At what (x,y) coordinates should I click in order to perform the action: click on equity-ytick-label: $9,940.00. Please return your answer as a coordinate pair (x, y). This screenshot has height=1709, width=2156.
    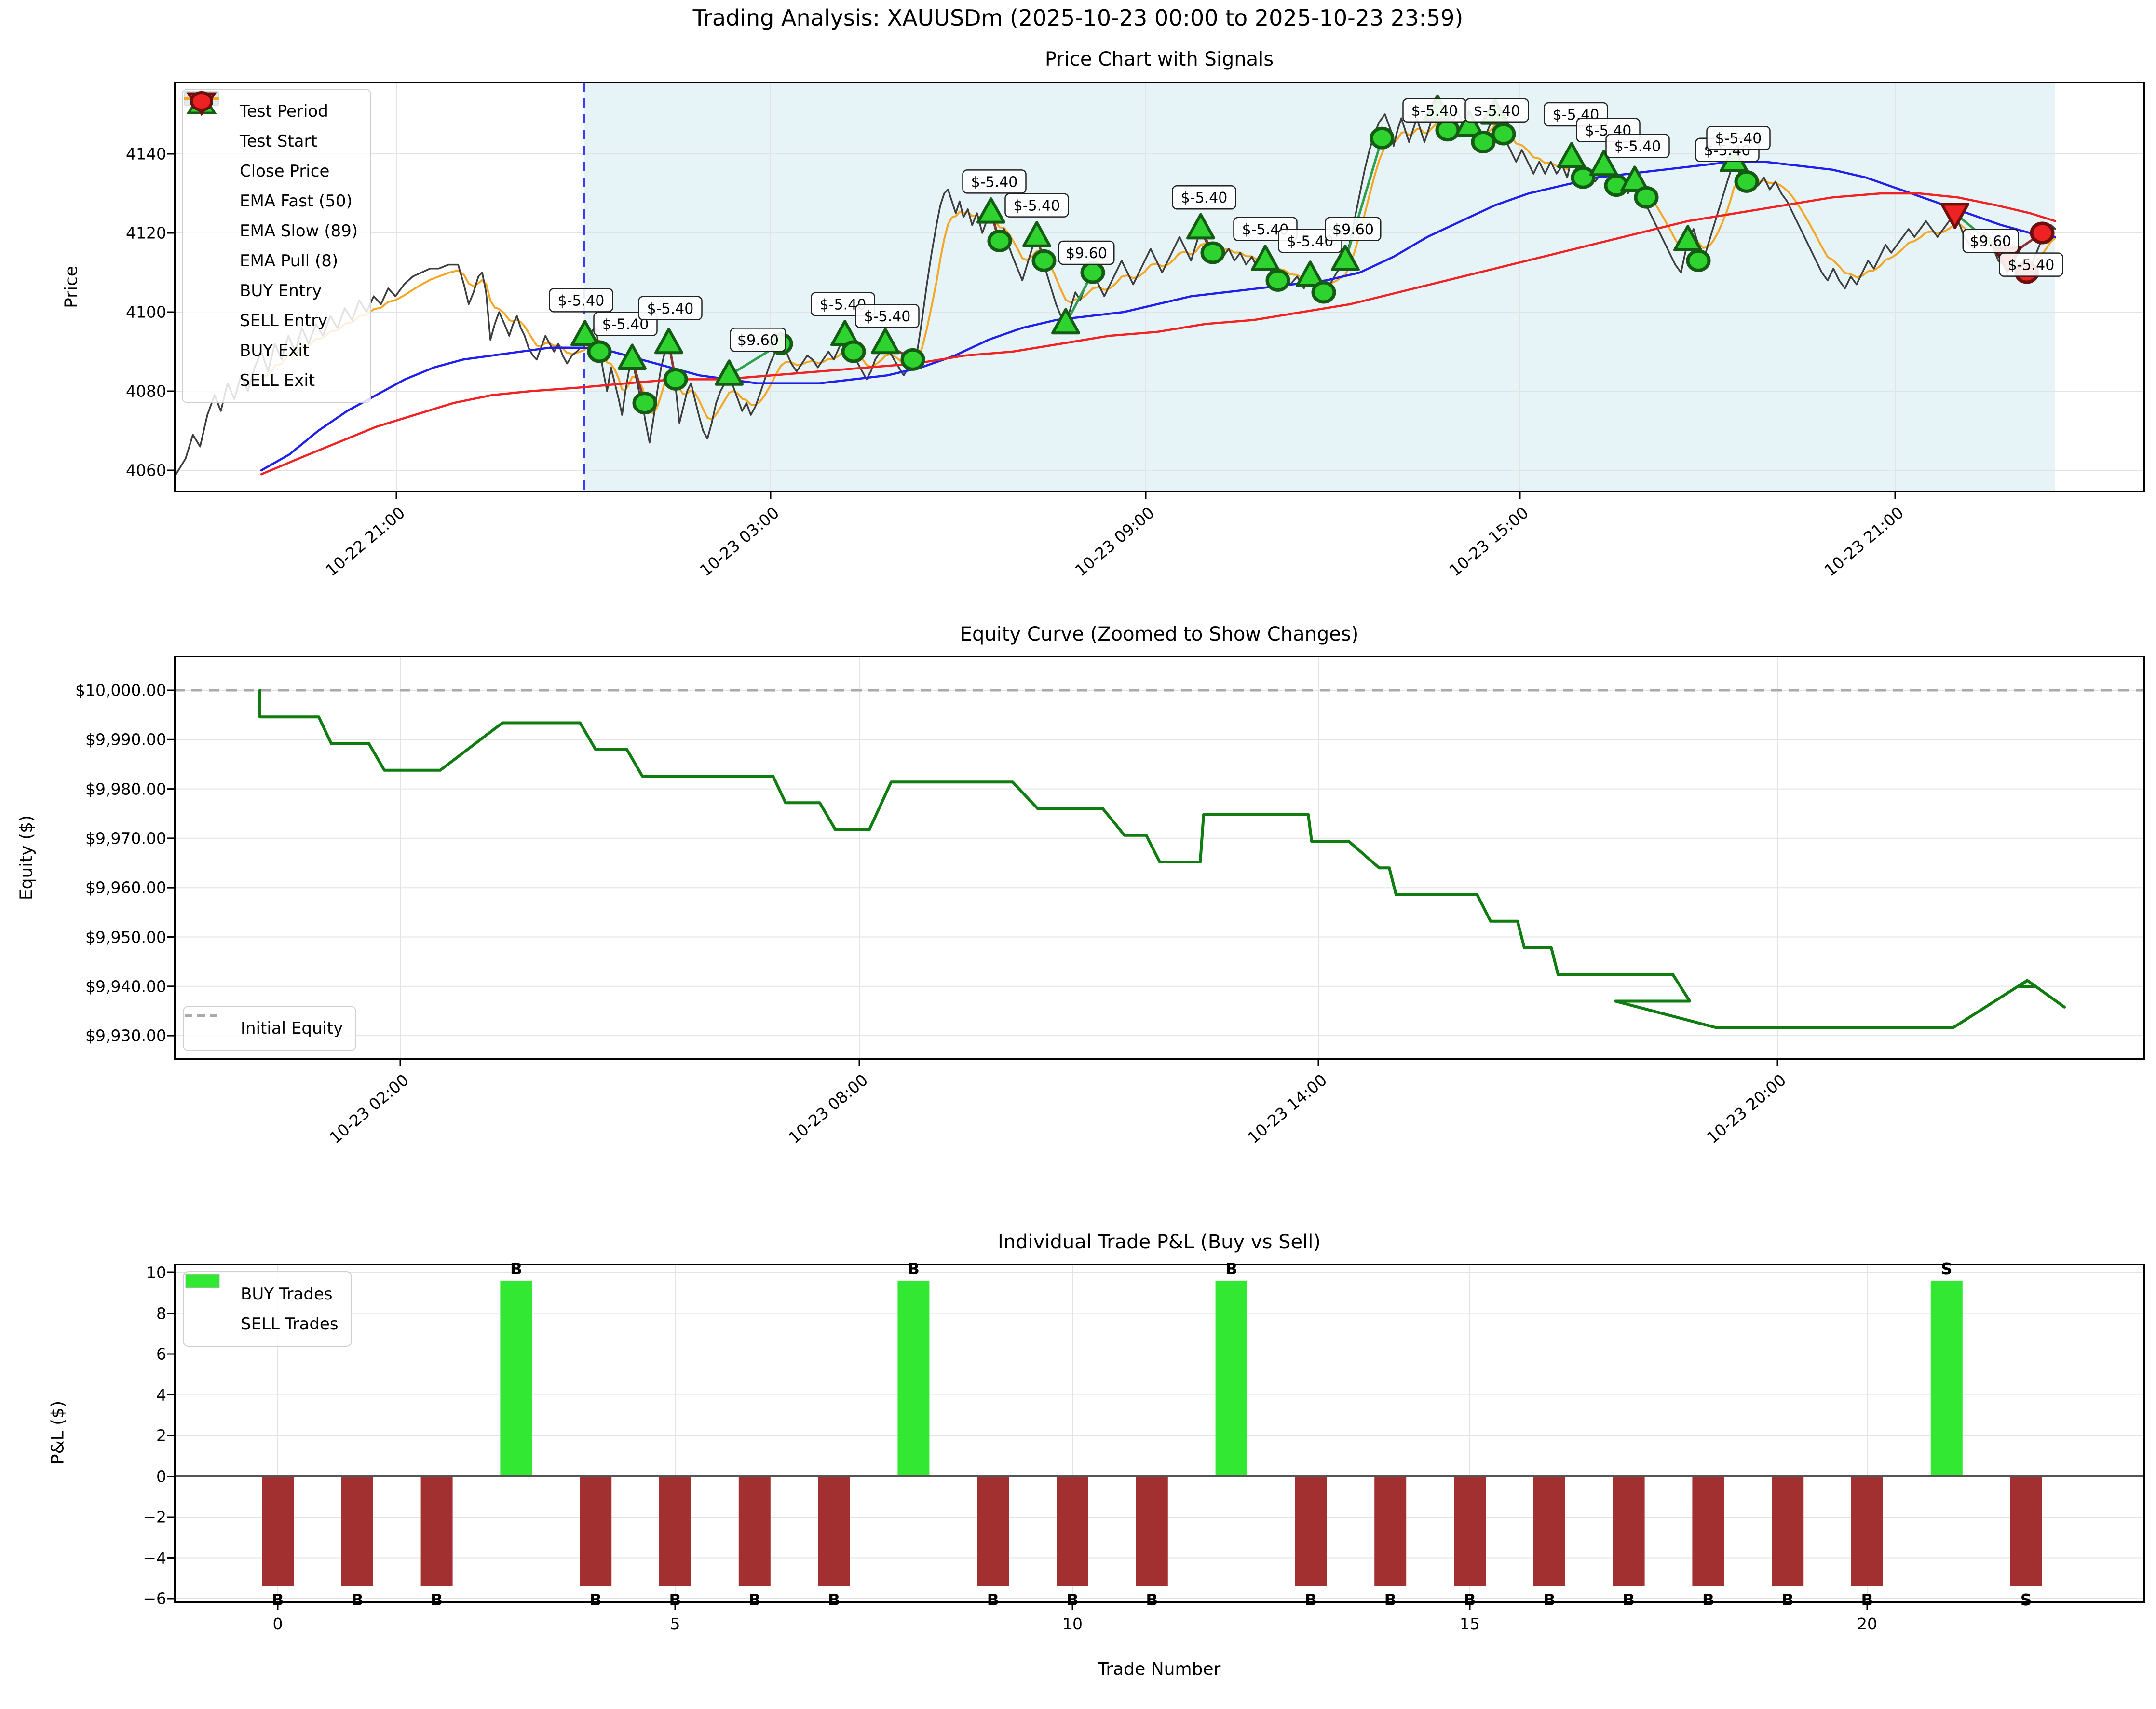
    Looking at the image, I should click on (126, 986).